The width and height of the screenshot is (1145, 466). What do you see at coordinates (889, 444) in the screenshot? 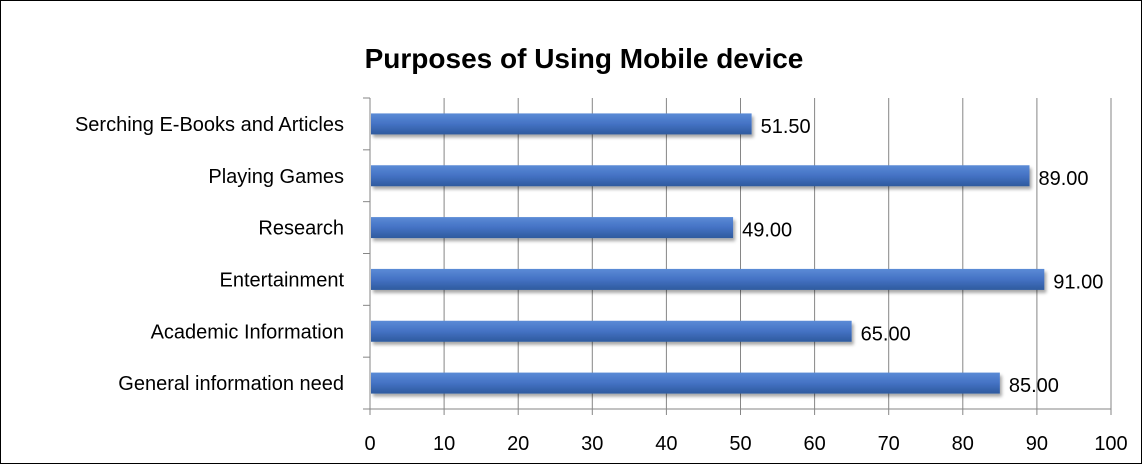
I see `x-tick-label: 70` at bounding box center [889, 444].